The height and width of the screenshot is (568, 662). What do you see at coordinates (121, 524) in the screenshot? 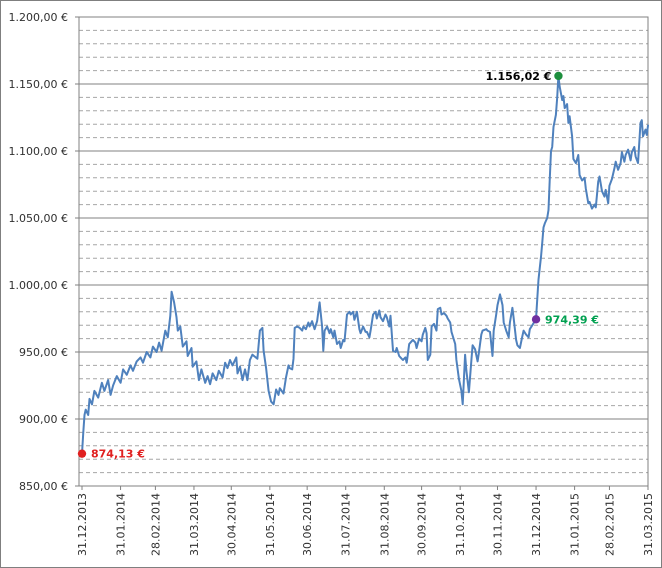
I see `x-tick-label: 31.01.2014` at bounding box center [121, 524].